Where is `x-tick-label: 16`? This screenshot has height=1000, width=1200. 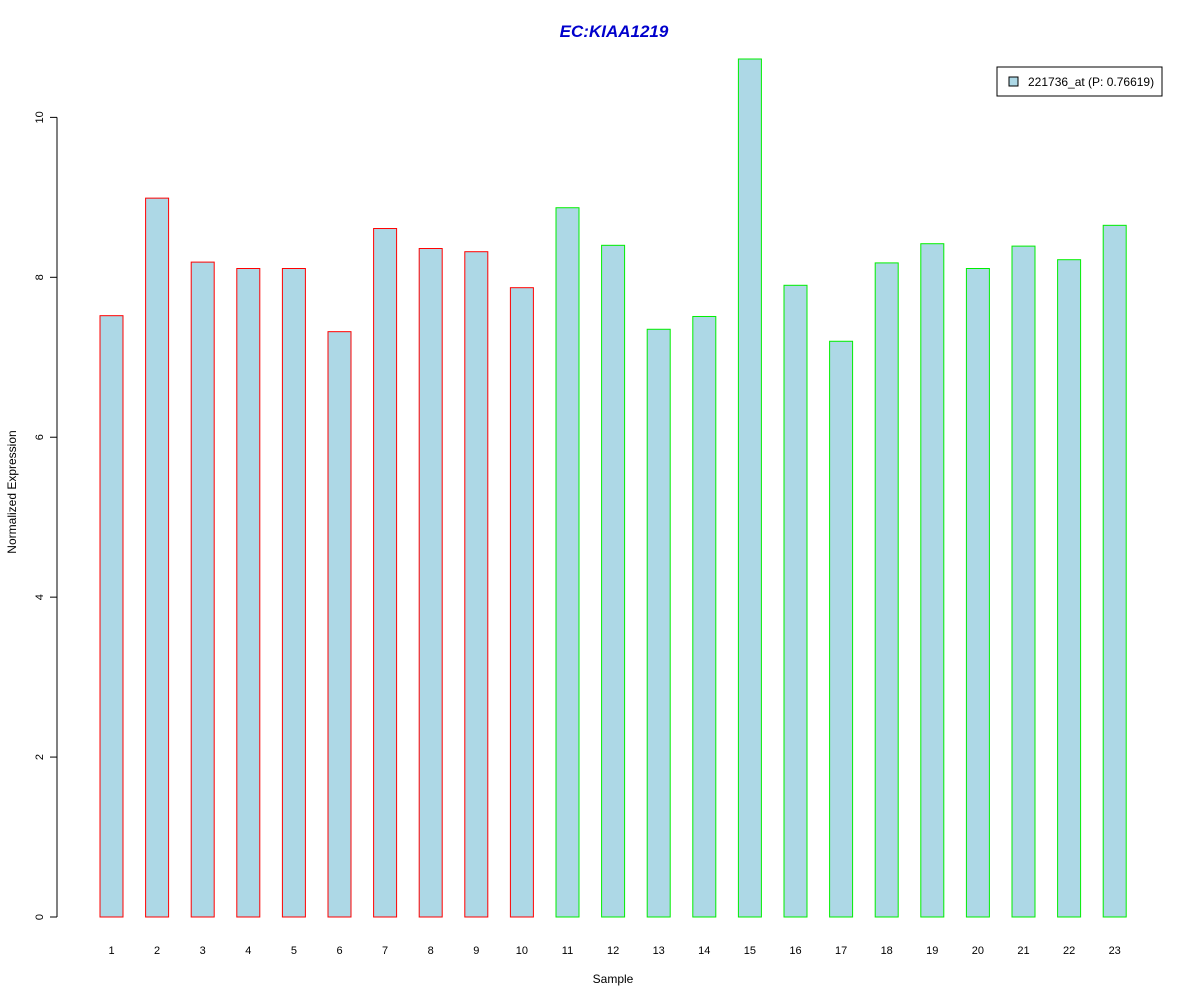
x-tick-label: 16 is located at coordinates (795, 951).